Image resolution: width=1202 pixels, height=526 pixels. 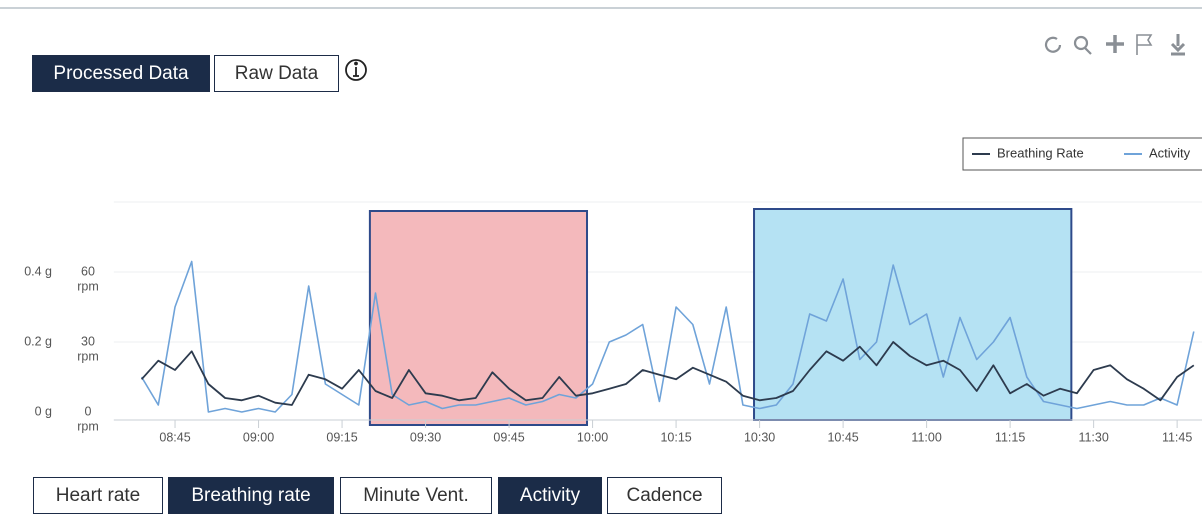 What do you see at coordinates (1170, 152) in the screenshot?
I see `legend-label: Activity` at bounding box center [1170, 152].